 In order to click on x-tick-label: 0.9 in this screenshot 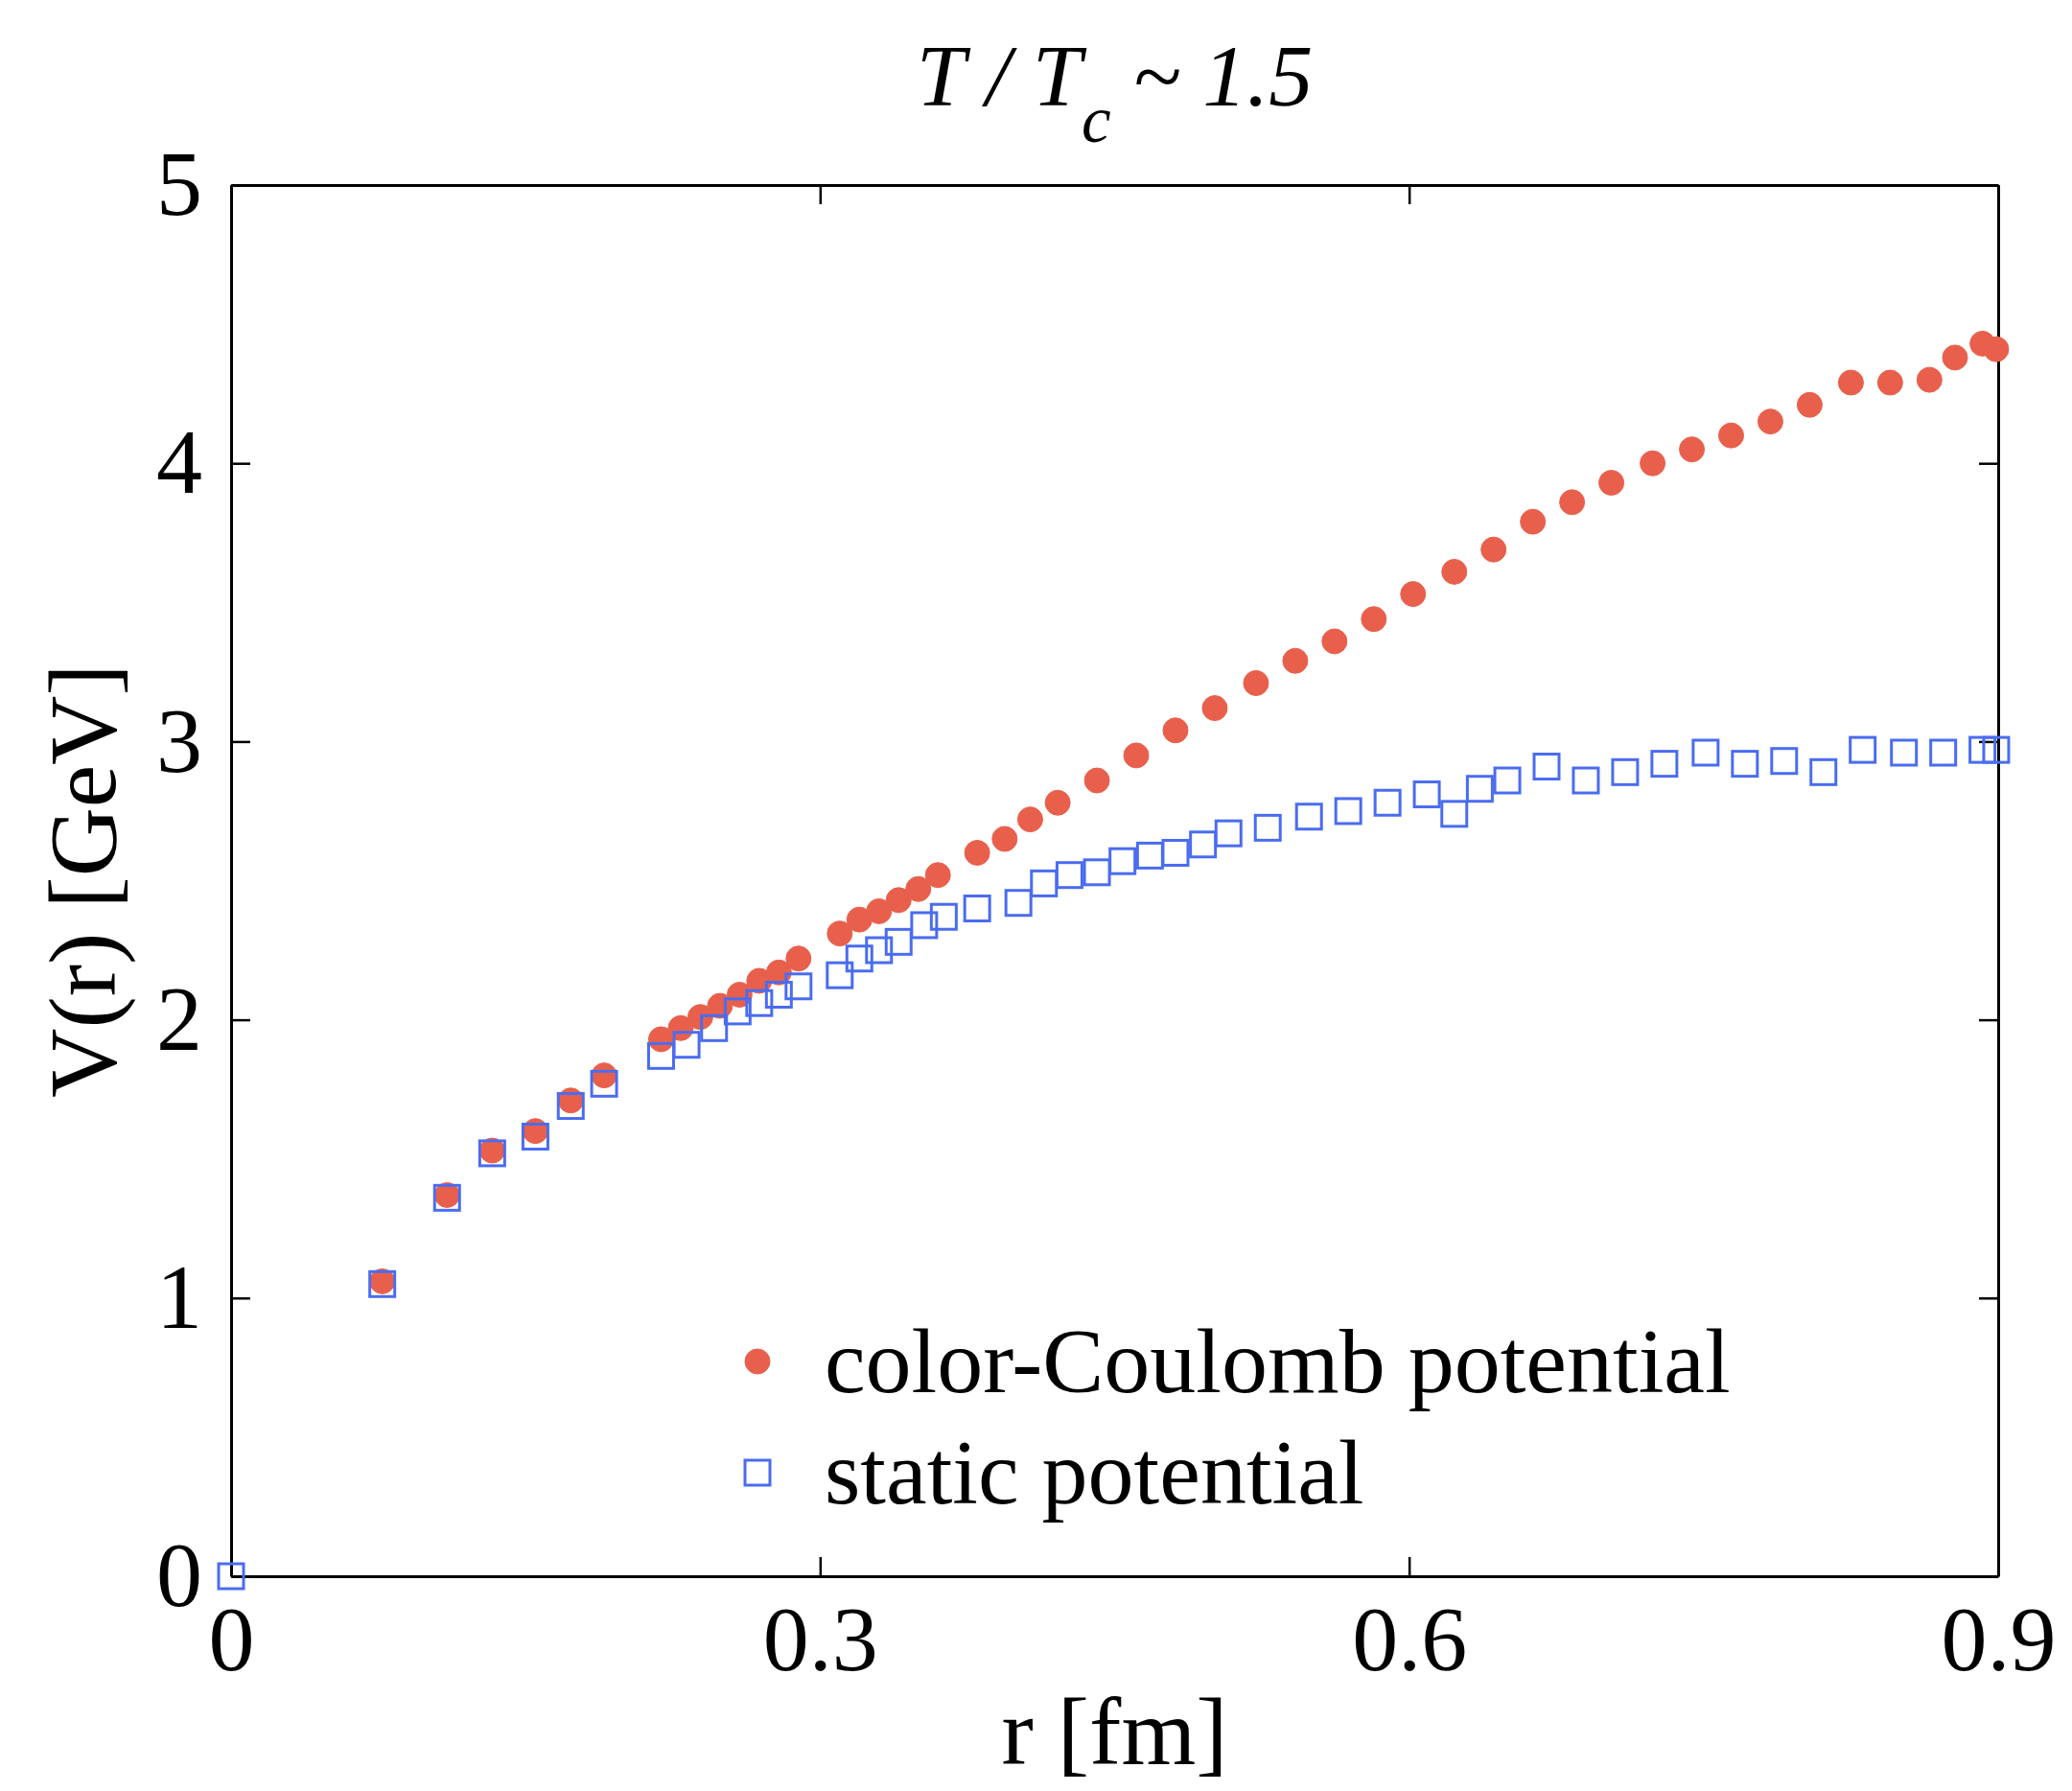, I will do `click(1999, 1639)`.